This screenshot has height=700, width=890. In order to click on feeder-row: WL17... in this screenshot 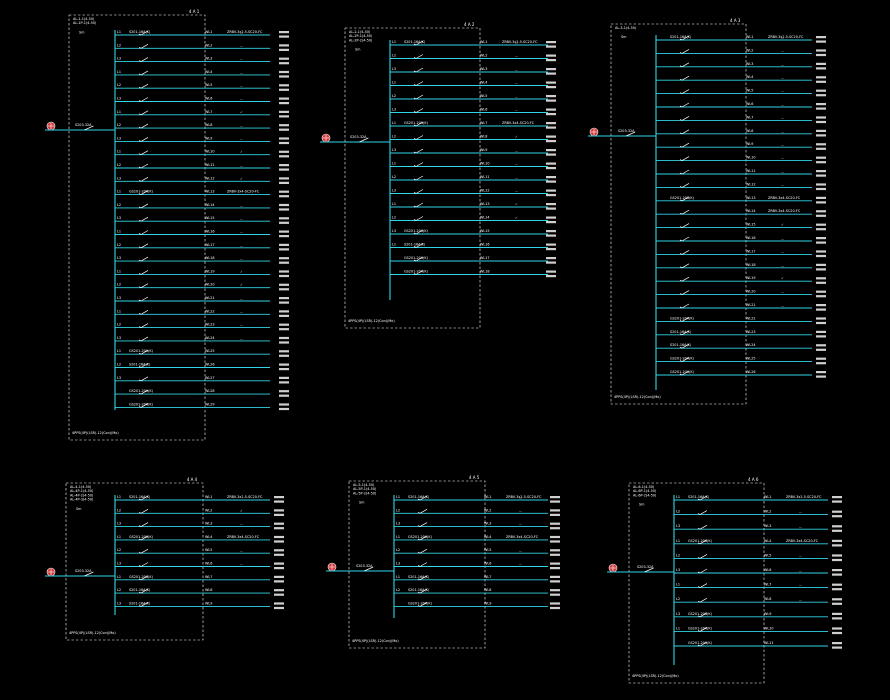, I will do `click(741, 253)`.